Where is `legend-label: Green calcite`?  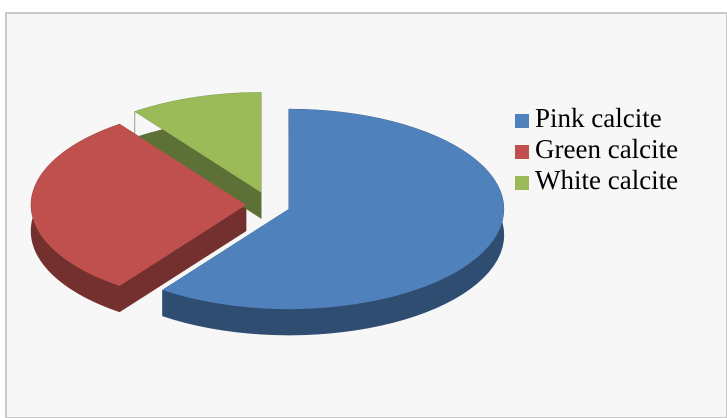 legend-label: Green calcite is located at coordinates (606, 149).